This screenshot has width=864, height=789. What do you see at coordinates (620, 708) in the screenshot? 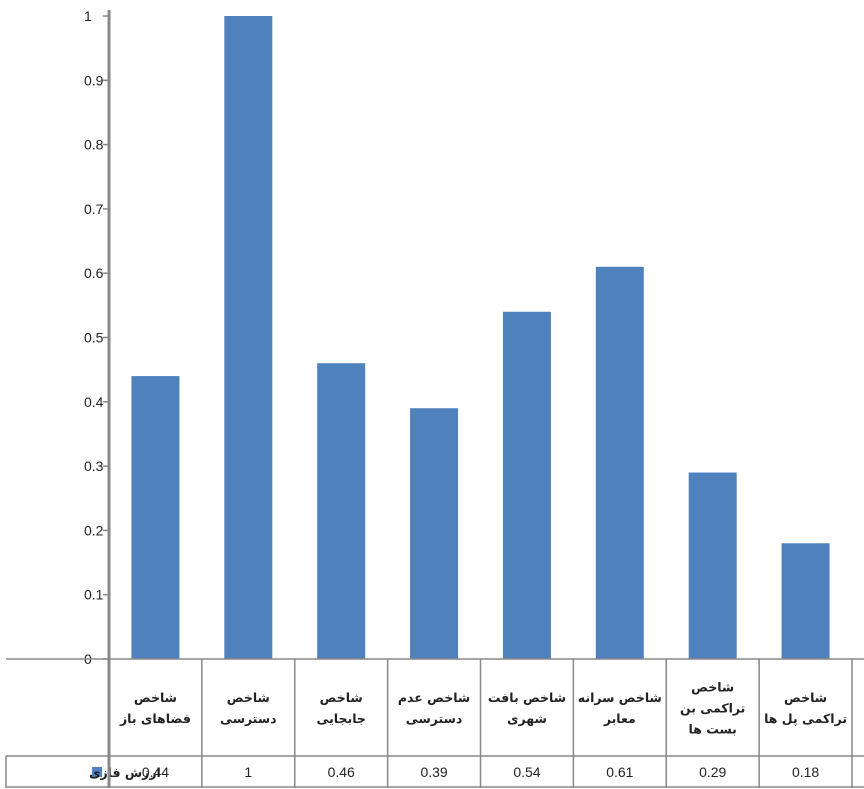
I see `category-label: شاخص سرانه معابر` at bounding box center [620, 708].